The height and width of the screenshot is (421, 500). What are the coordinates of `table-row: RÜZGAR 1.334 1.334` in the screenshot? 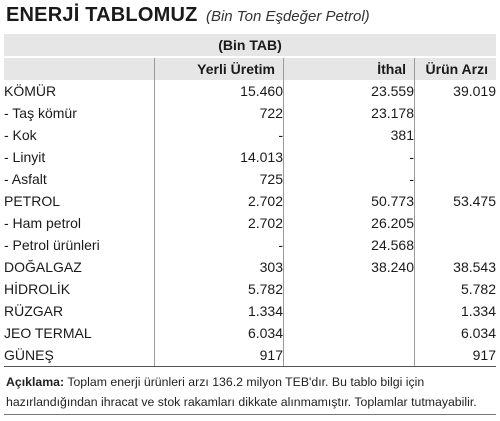 It's located at (250, 311).